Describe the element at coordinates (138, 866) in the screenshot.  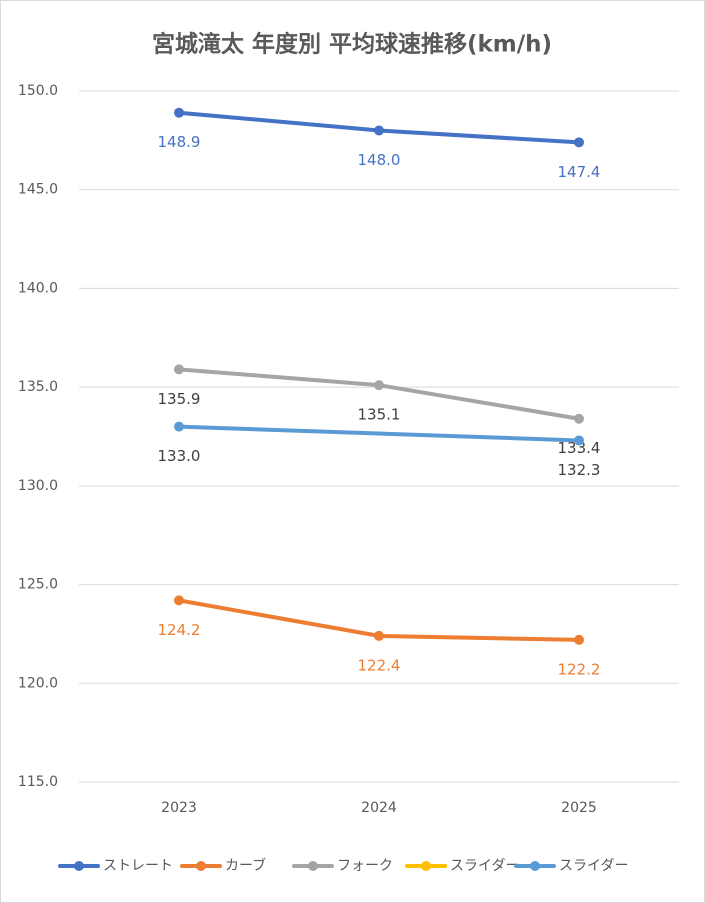
I see `legend-label: ストレート` at that location.